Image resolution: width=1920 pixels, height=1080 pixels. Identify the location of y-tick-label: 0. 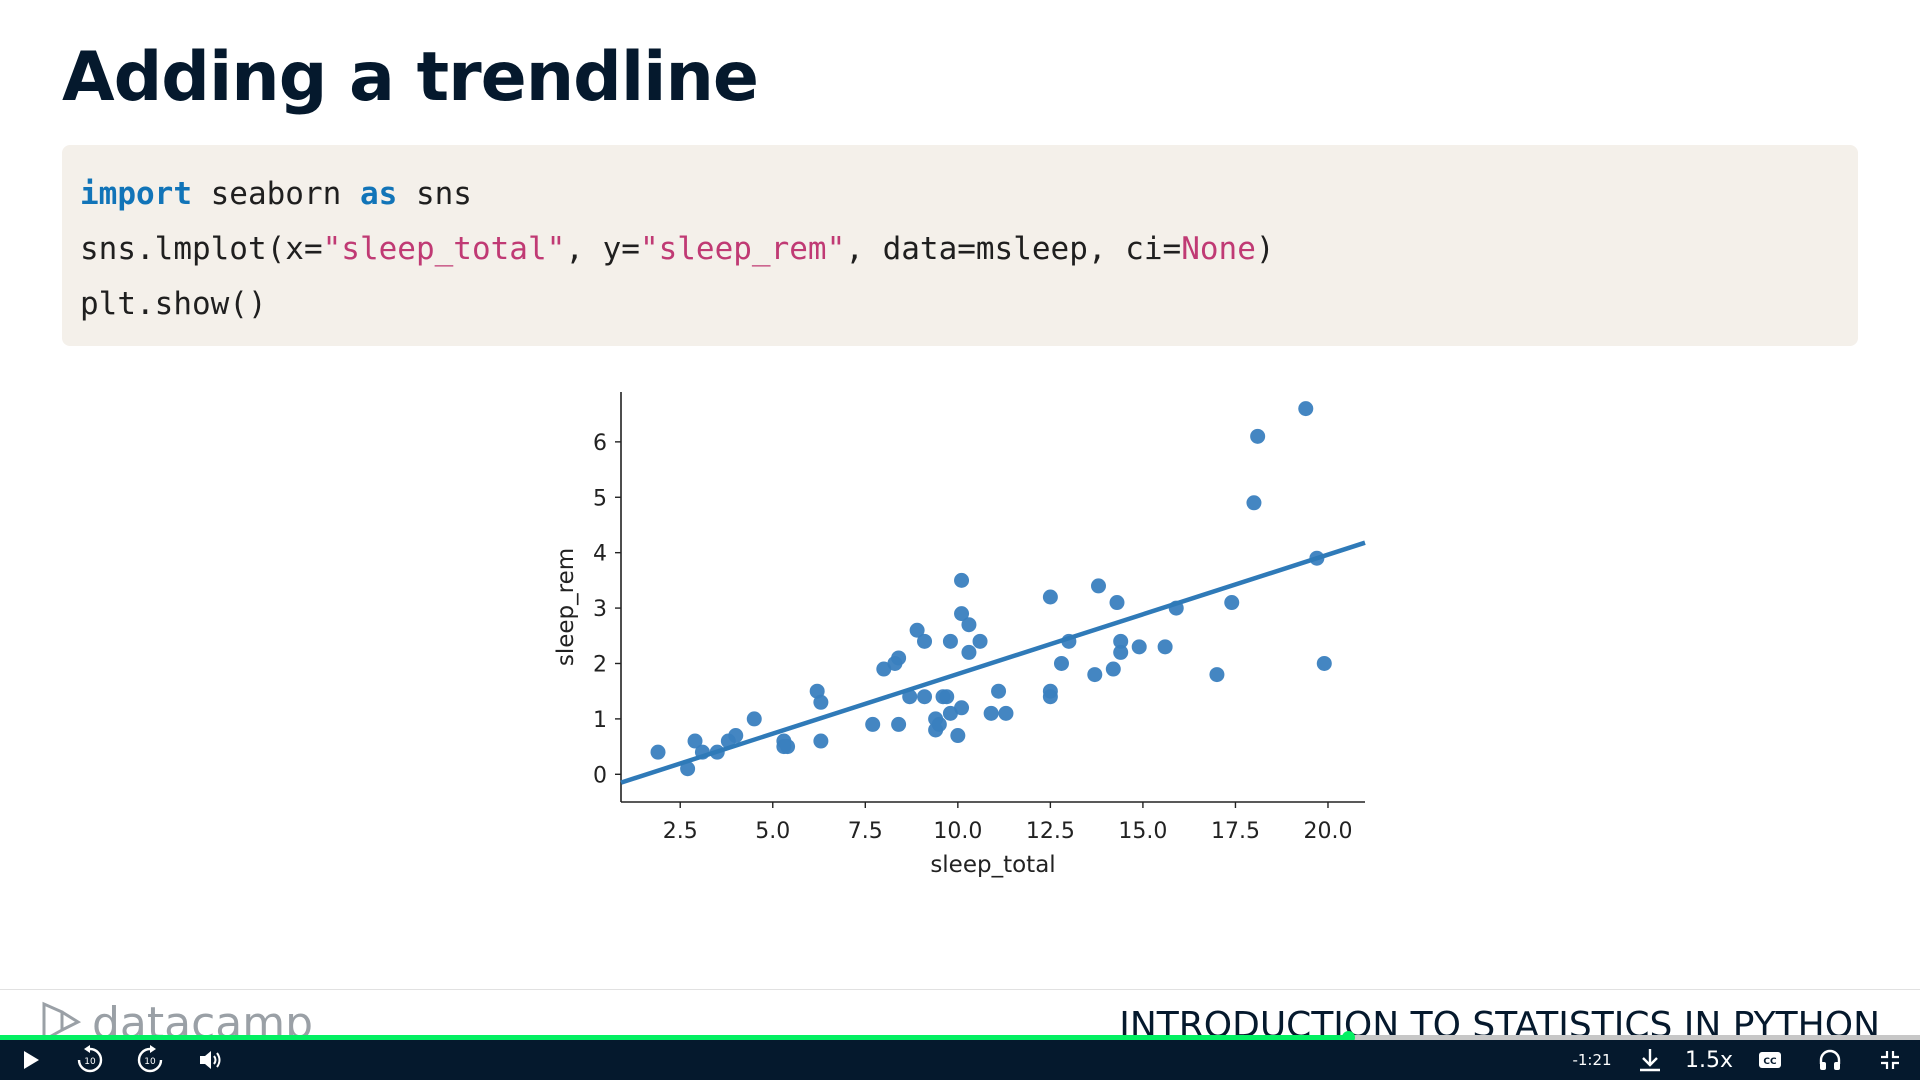
(600, 775).